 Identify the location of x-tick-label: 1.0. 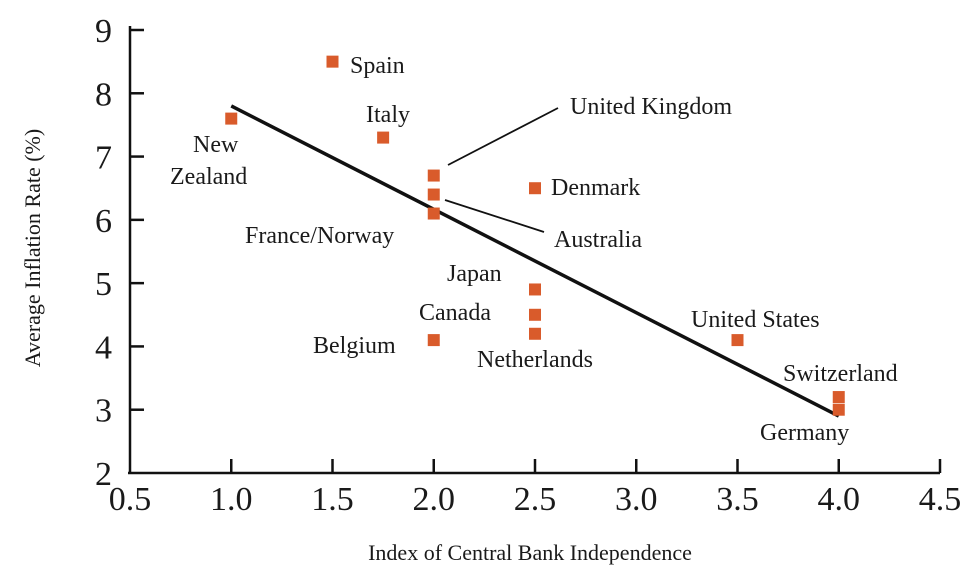
(231, 499).